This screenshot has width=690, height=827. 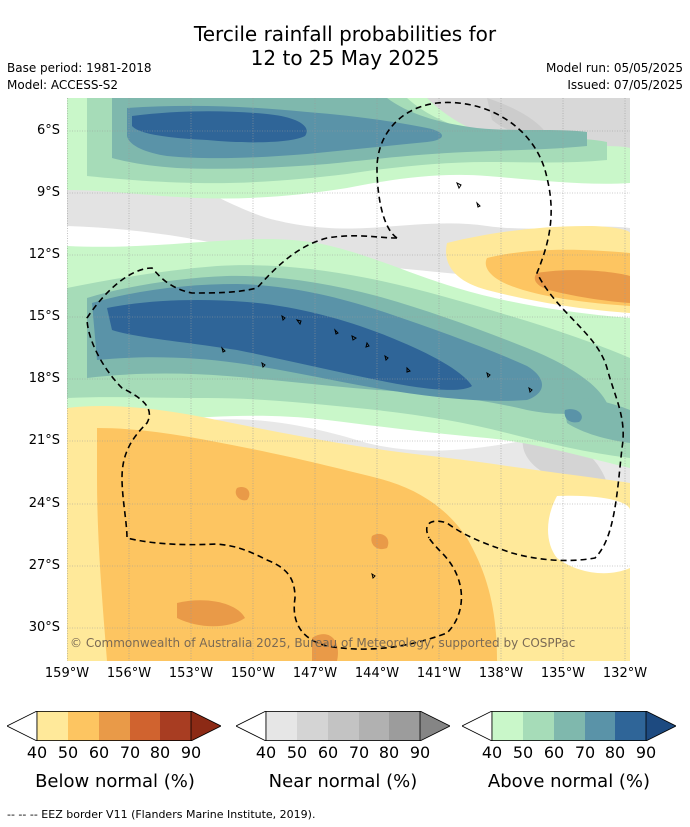 I want to click on lon-label: 135°W, so click(x=563, y=673).